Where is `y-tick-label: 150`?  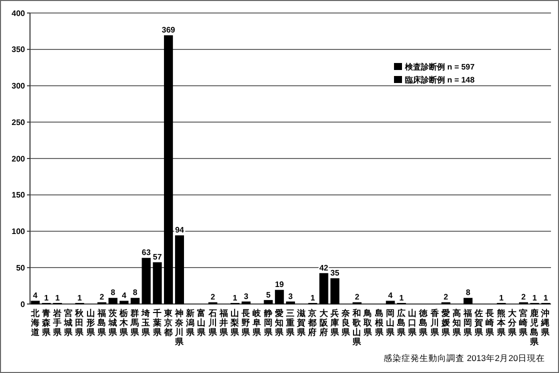 y-tick-label: 150 is located at coordinates (19, 195).